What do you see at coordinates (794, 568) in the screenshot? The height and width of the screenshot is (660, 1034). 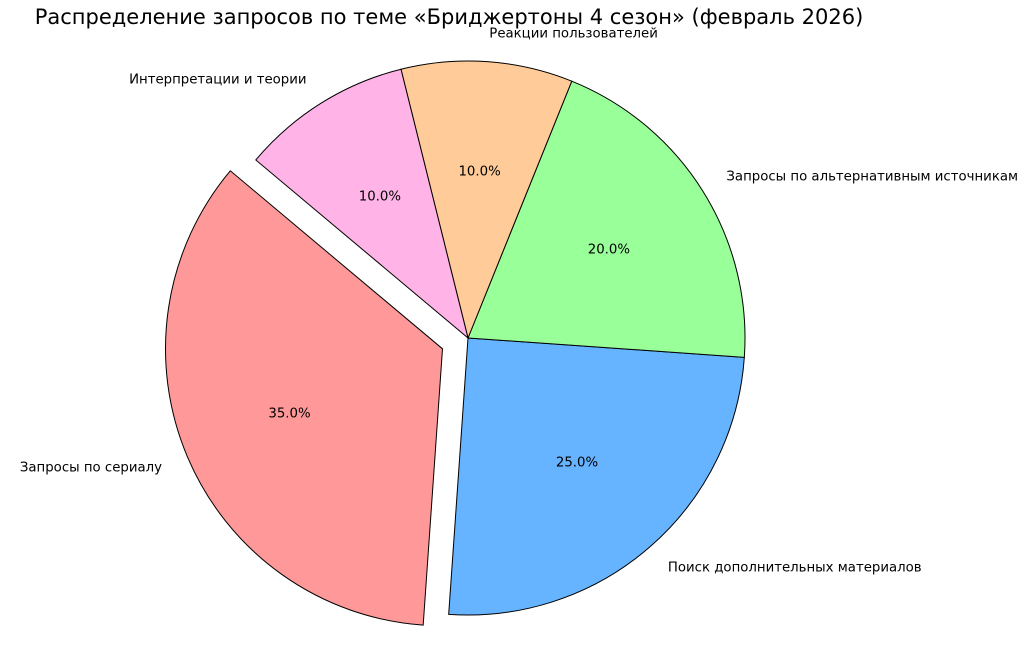 I see `slice-label-1: Поиск дополнительных материалов` at bounding box center [794, 568].